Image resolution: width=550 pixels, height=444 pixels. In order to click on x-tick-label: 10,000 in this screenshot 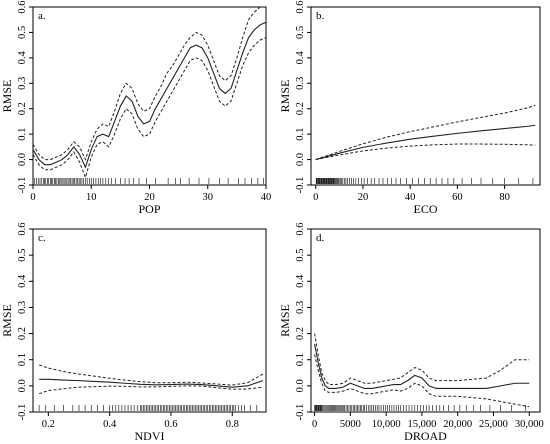, I will do `click(386, 424)`.